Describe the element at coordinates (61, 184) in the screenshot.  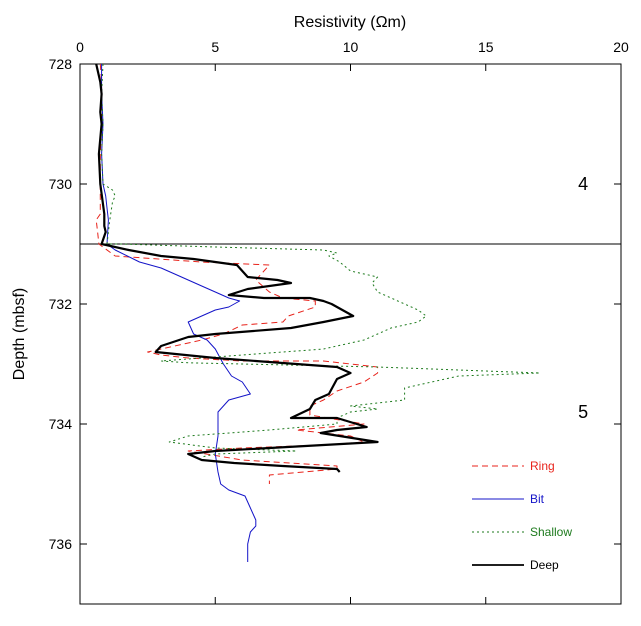
I see `y-tick-label: 730` at that location.